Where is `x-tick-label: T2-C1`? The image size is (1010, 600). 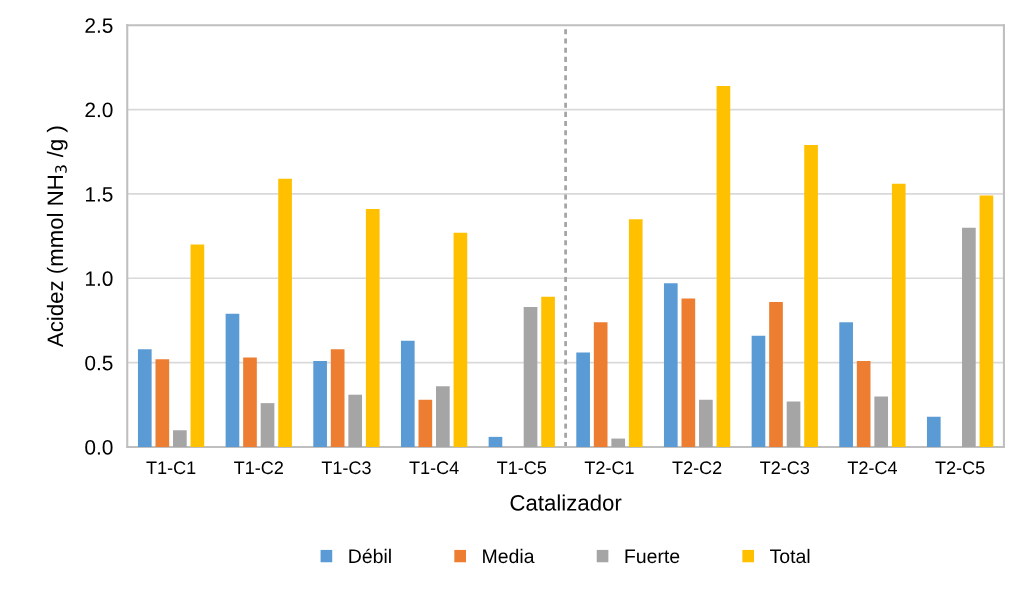
x-tick-label: T2-C1 is located at coordinates (609, 468).